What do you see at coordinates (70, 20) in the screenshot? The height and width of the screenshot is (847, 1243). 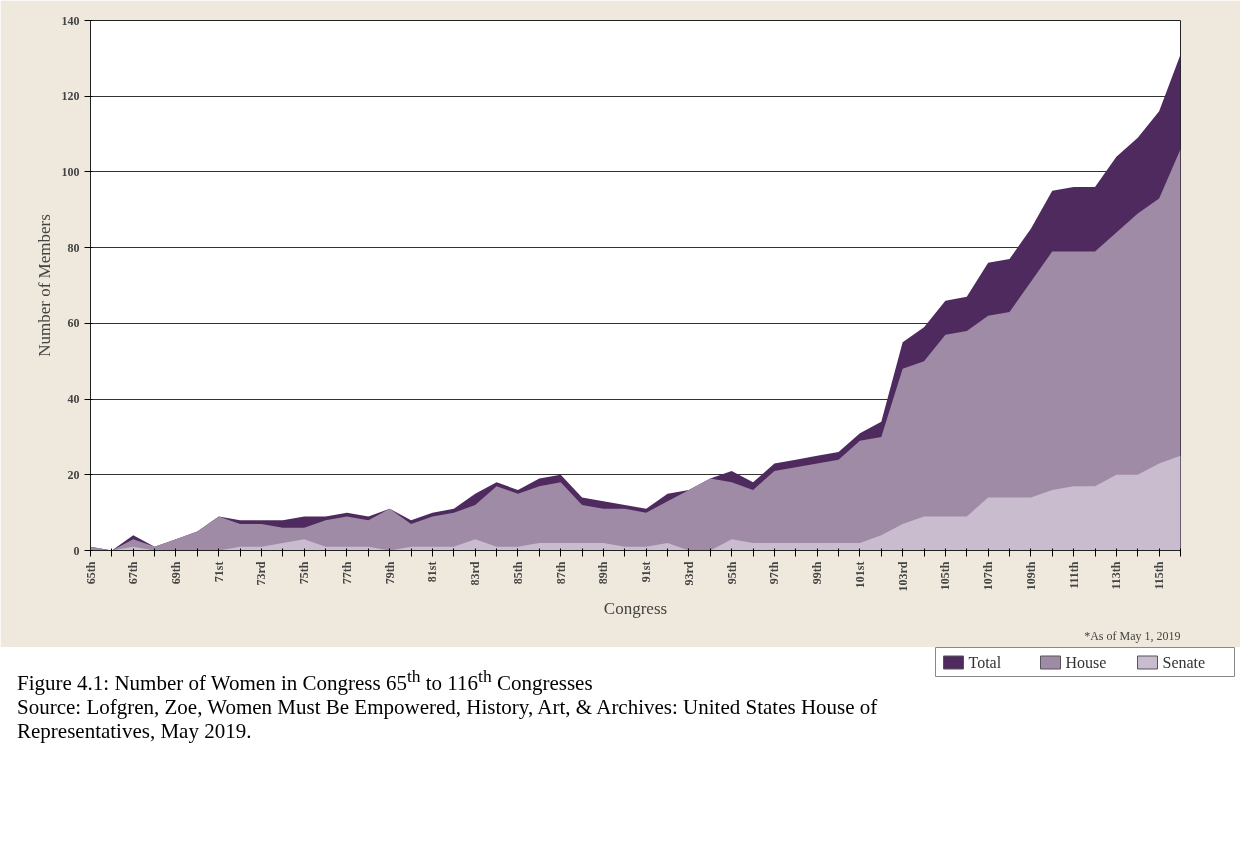 I see `y-tick-label: 140` at bounding box center [70, 20].